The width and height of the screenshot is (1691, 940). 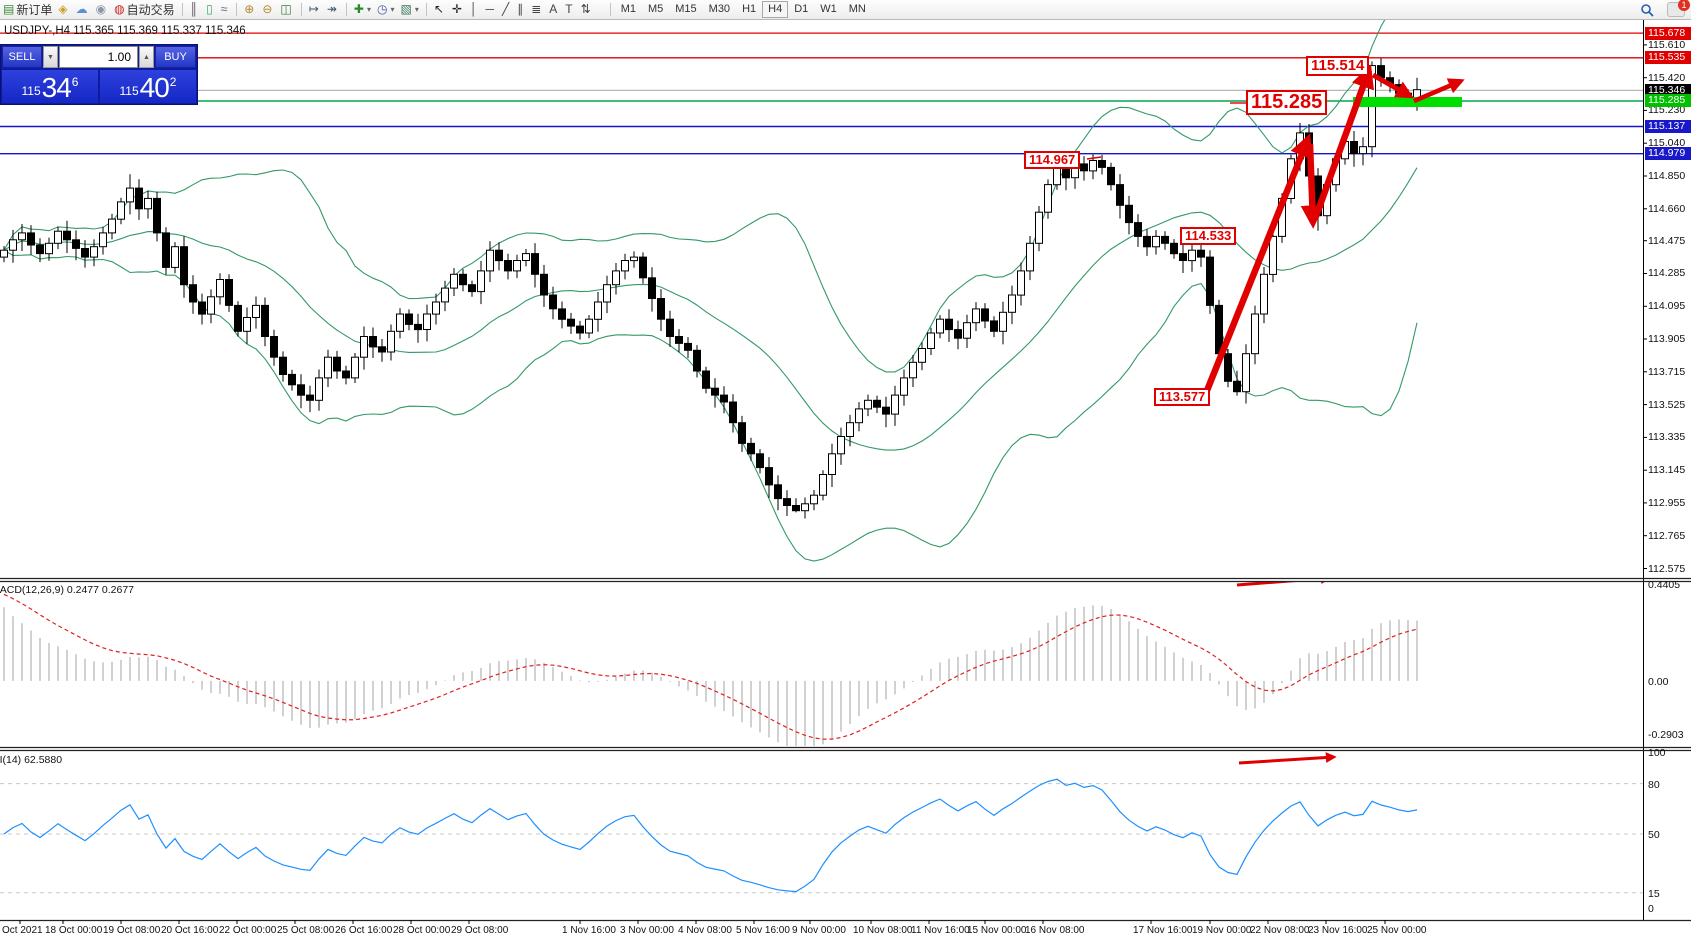 I want to click on line-chart-icon: ≈, so click(x=224, y=9).